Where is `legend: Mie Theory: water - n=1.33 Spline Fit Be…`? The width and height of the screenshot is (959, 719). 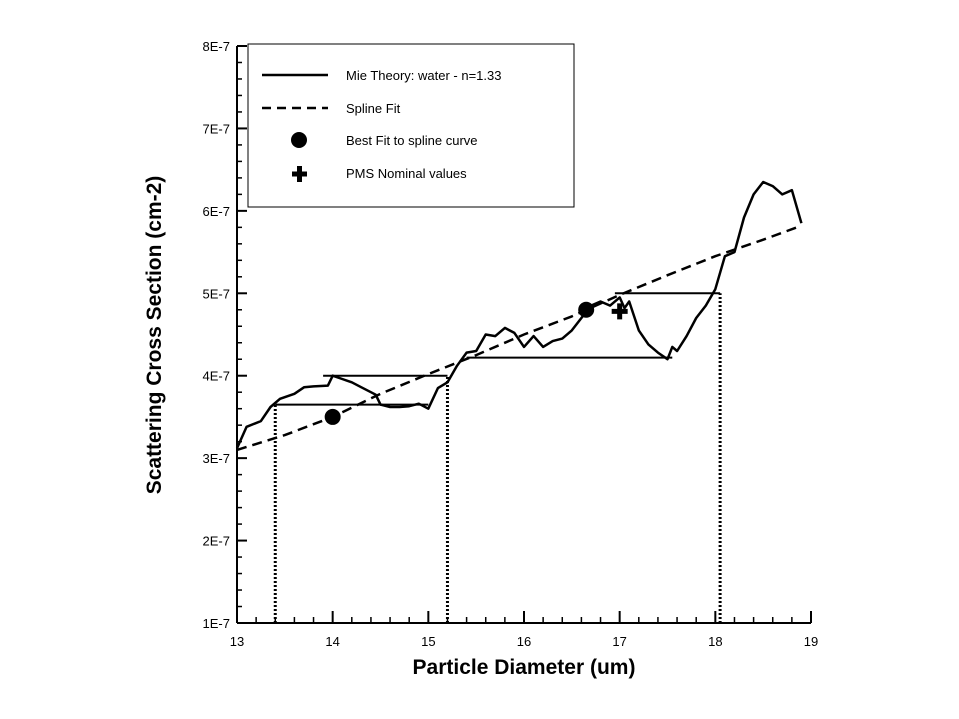
legend: Mie Theory: water - n=1.33 Spline Fit Be… is located at coordinates (411, 125).